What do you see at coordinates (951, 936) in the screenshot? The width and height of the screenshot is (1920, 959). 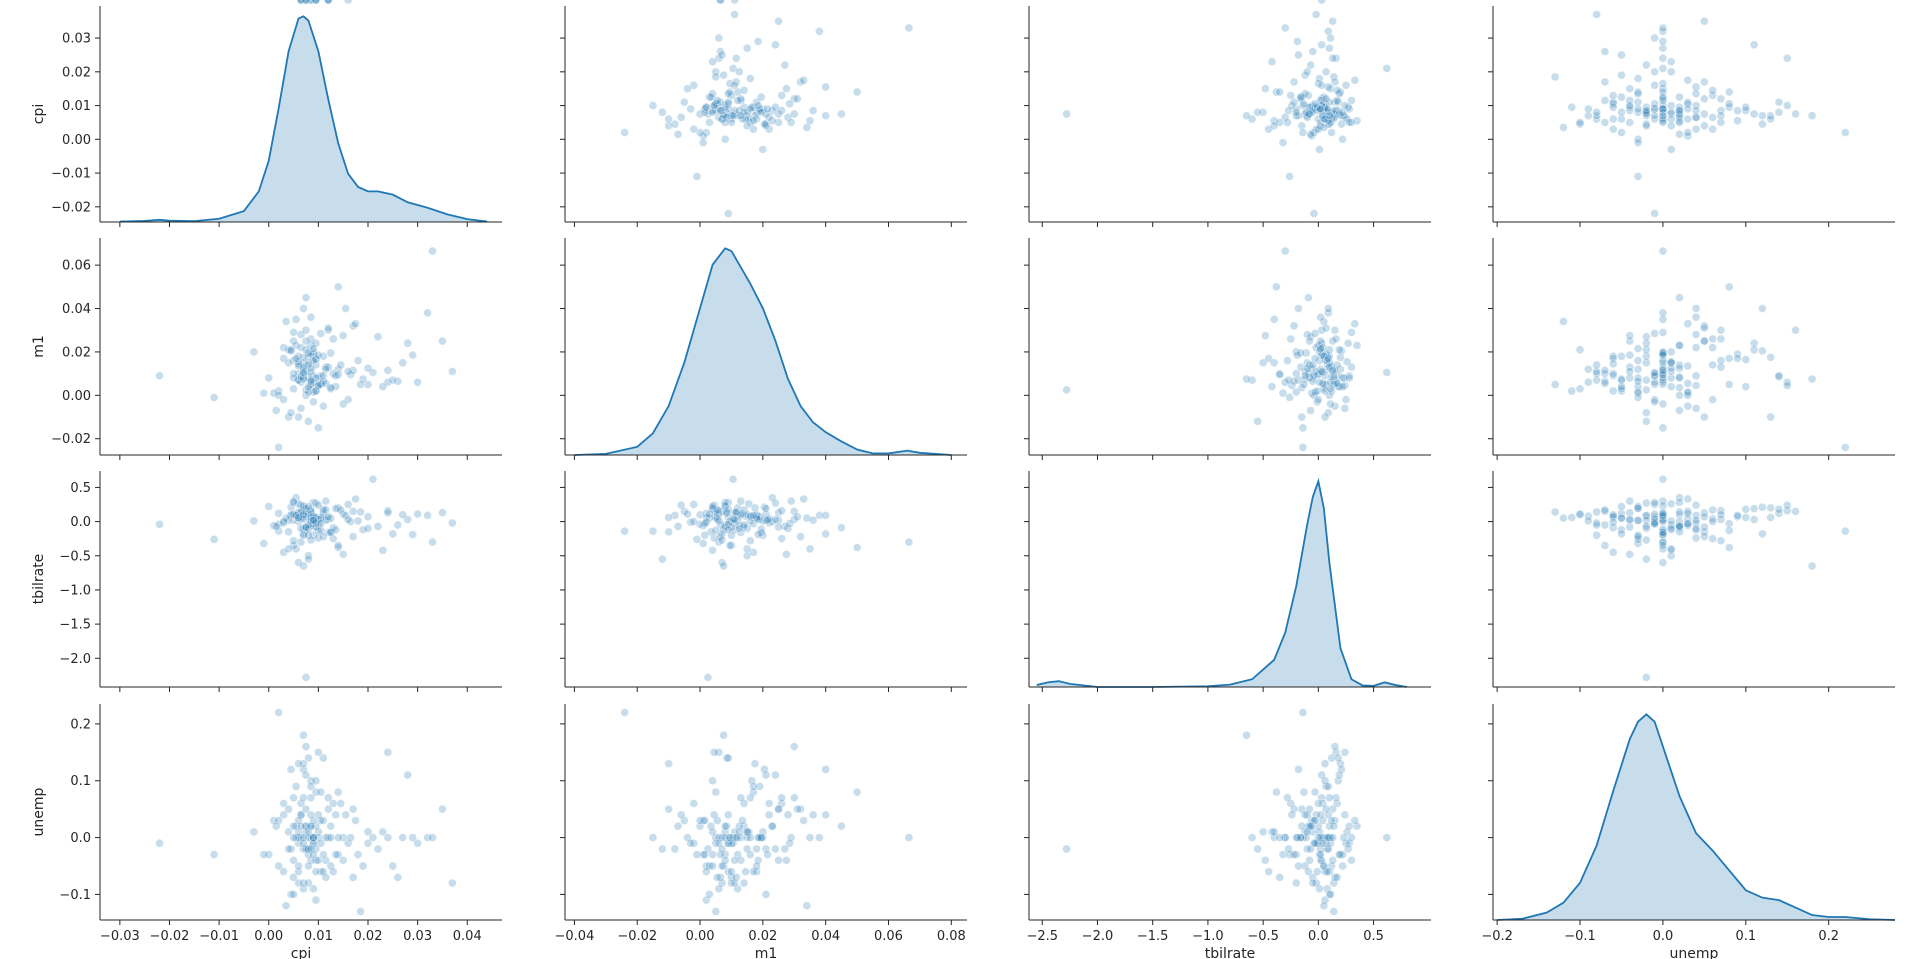 I see `x-tick-label: 0.08` at bounding box center [951, 936].